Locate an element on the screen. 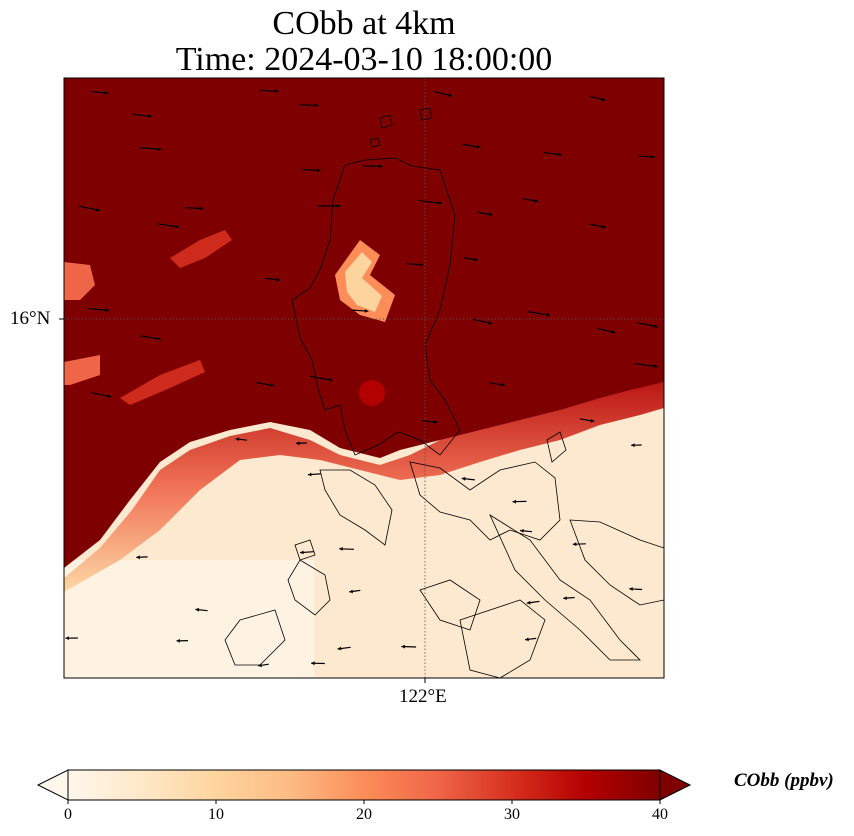  colorbar-tick-label: 40 is located at coordinates (660, 814).